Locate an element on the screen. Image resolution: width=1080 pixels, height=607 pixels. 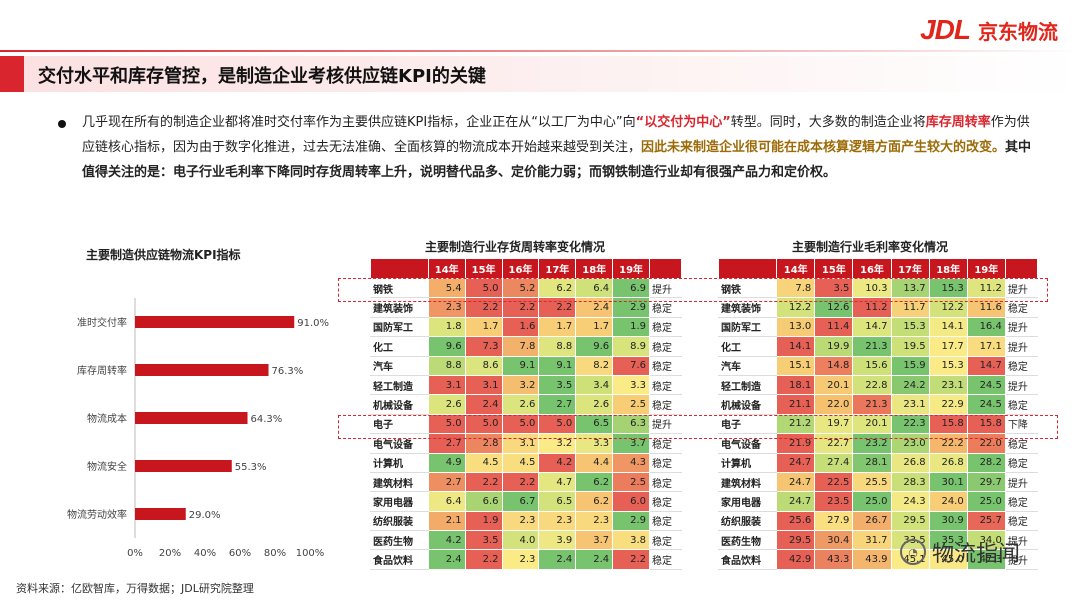
table-cell: 43.3 is located at coordinates (834, 559).